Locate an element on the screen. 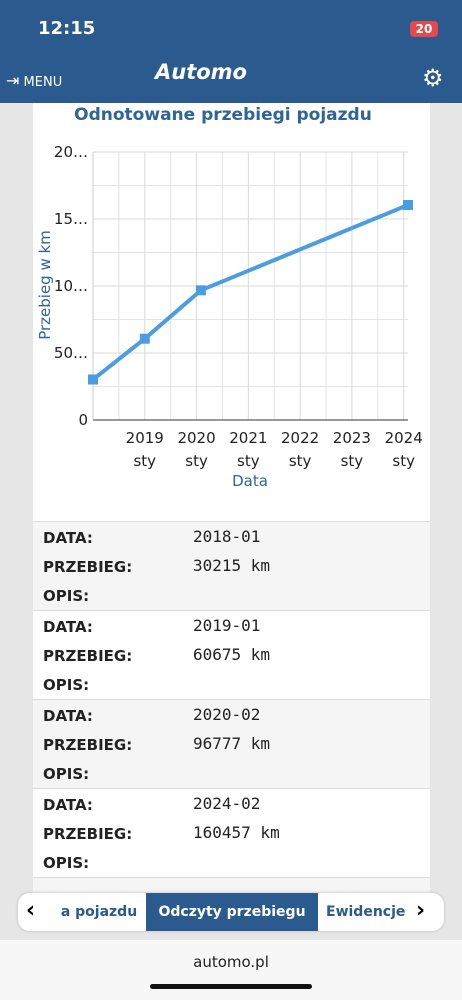 The height and width of the screenshot is (1000, 462). x-tick-label: 2020 sty is located at coordinates (196, 449).